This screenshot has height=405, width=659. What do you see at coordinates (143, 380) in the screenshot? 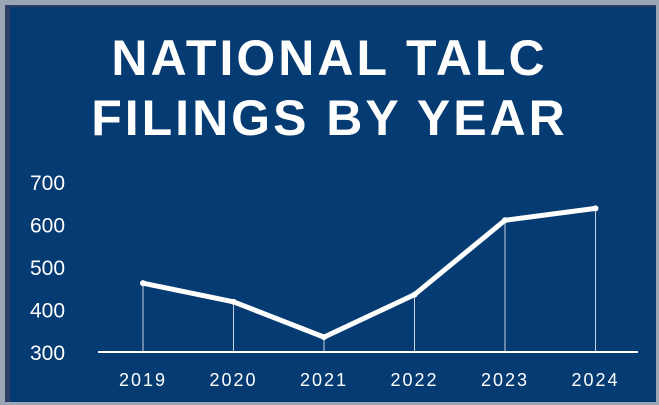
I see `x-tick-label: 2019` at bounding box center [143, 380].